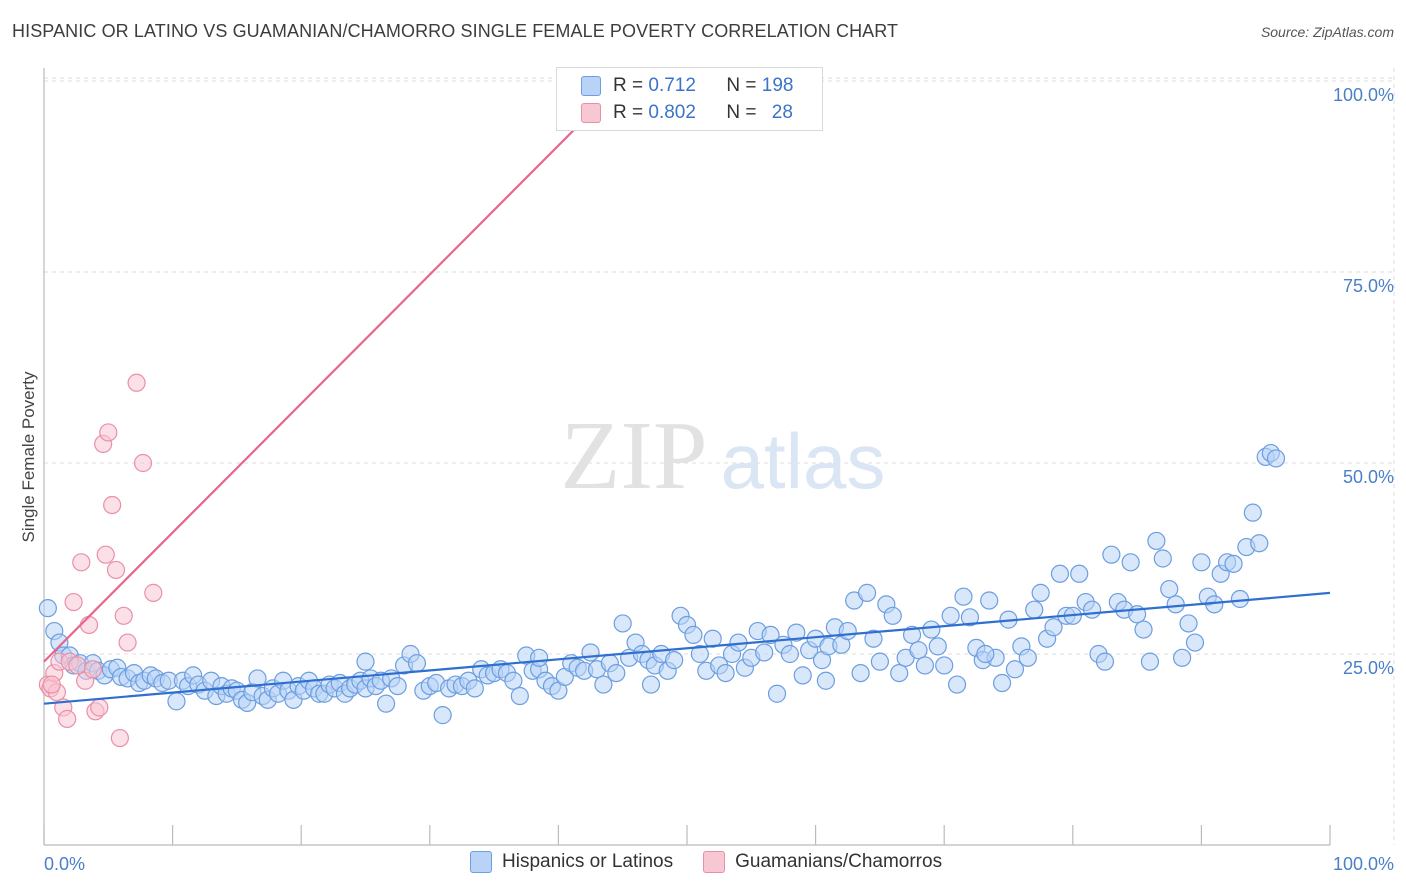  Describe the element at coordinates (687, 648) in the screenshot. I see `trend-line-hispanics` at that location.